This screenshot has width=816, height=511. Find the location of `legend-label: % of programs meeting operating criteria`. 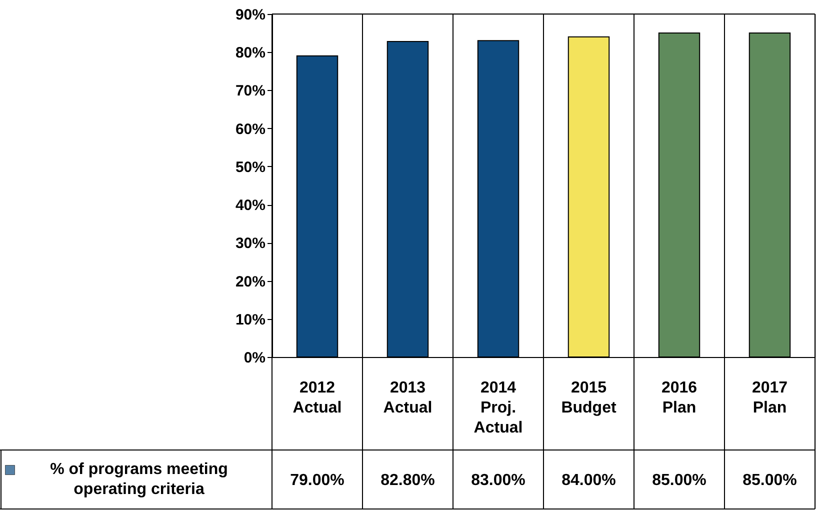

legend-label: % of programs meeting operating criteria is located at coordinates (139, 479).